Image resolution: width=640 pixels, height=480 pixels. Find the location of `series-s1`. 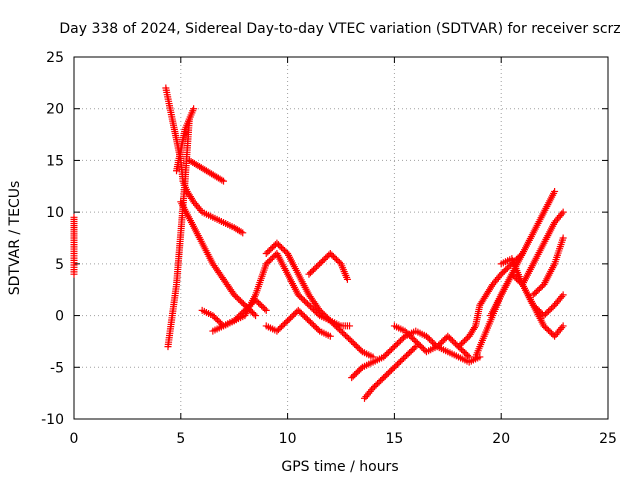

series-s1 is located at coordinates (74, 245).